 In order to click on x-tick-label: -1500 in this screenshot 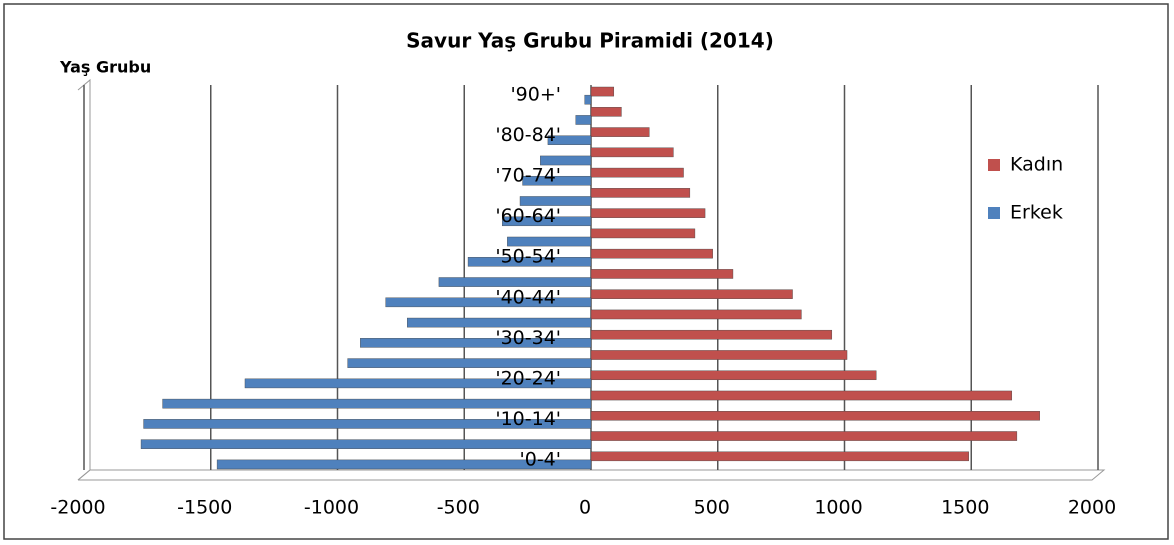, I will do `click(204, 508)`.